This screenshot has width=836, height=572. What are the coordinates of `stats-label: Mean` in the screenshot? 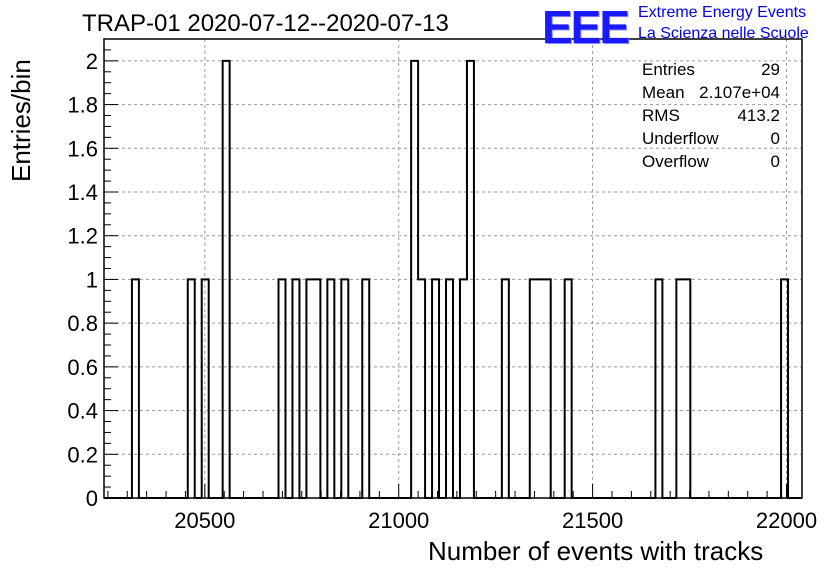 It's located at (663, 92).